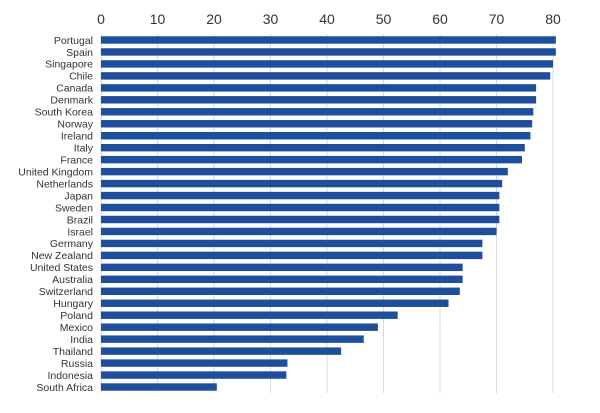  What do you see at coordinates (232, 339) in the screenshot?
I see `bar-india` at bounding box center [232, 339].